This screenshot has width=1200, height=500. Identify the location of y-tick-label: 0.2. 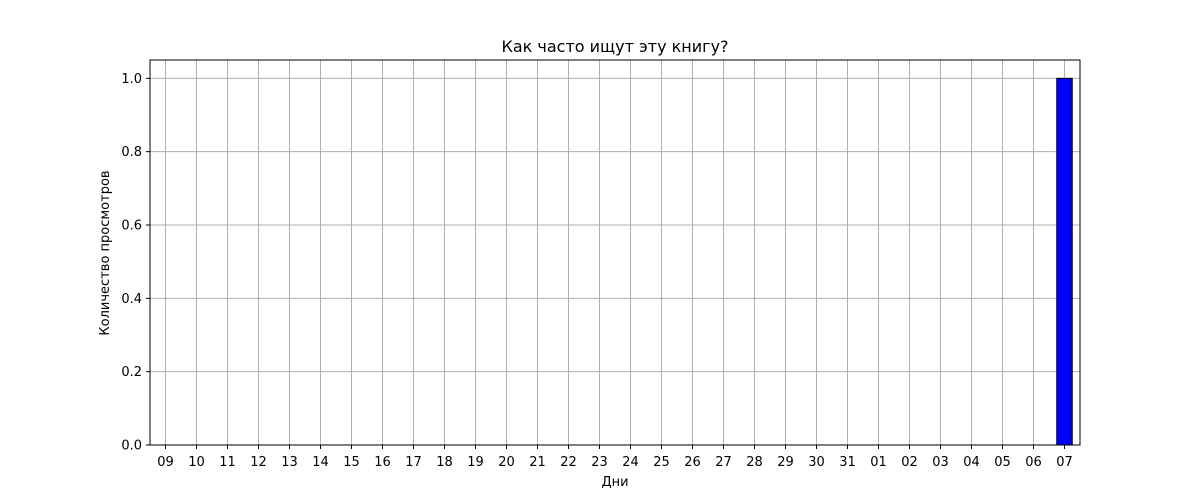
(131, 372).